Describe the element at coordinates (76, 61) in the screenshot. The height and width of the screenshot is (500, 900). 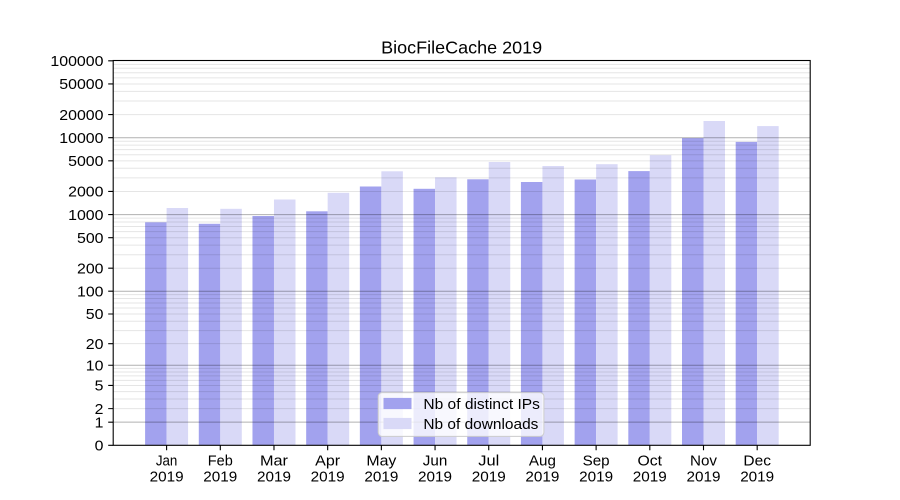
I see `svg-text: 100000` at that location.